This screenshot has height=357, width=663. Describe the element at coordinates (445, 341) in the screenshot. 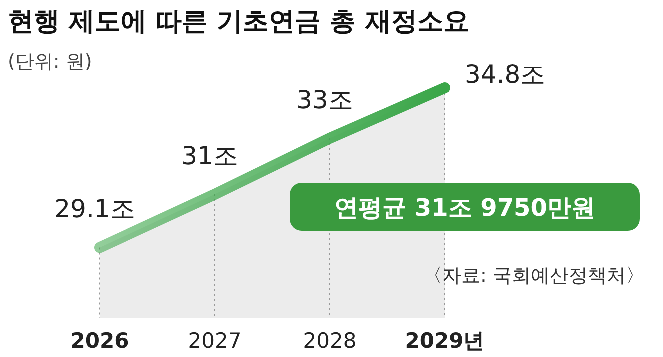

I see `x-tick-label: 2029년` at that location.